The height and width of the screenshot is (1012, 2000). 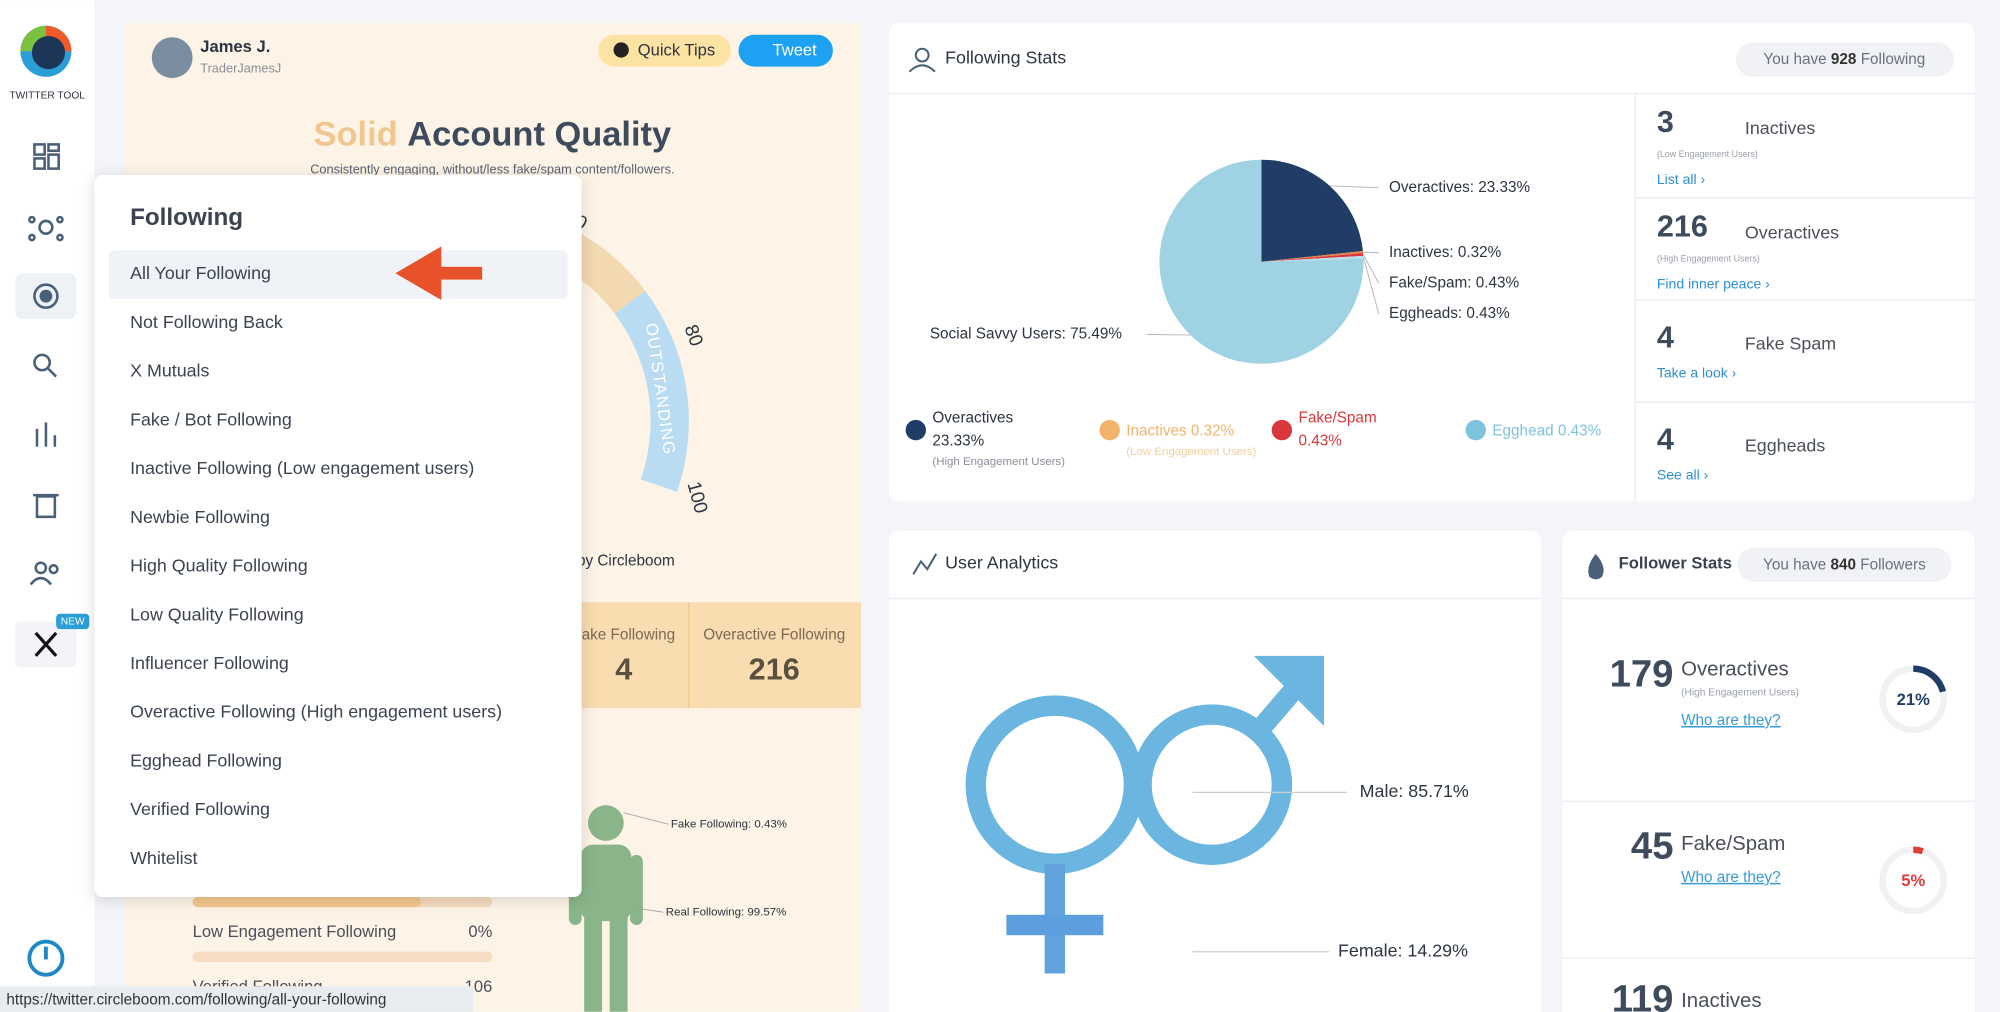 I want to click on follower-note: (High Engagement Users), so click(x=1740, y=693).